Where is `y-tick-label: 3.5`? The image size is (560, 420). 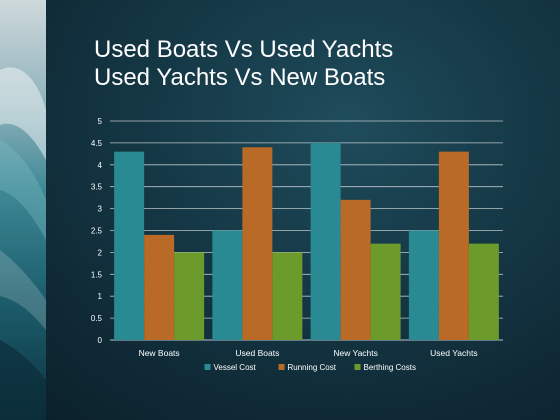
y-tick-label: 3.5 is located at coordinates (97, 187).